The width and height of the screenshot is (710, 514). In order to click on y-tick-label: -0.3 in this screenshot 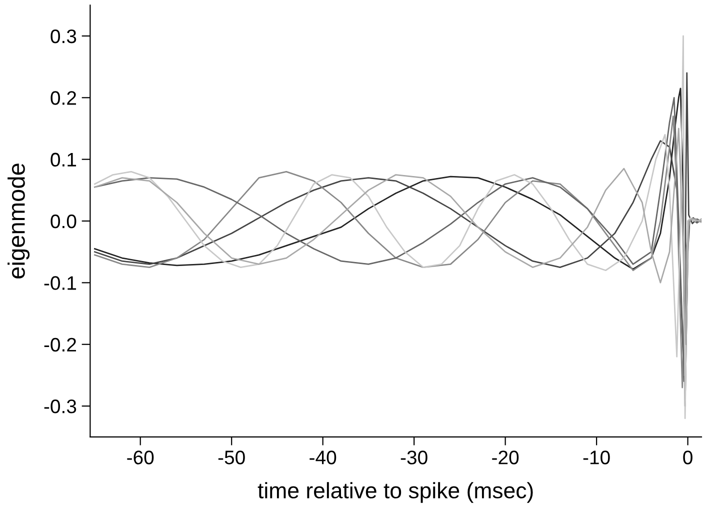, I will do `click(60, 407)`.